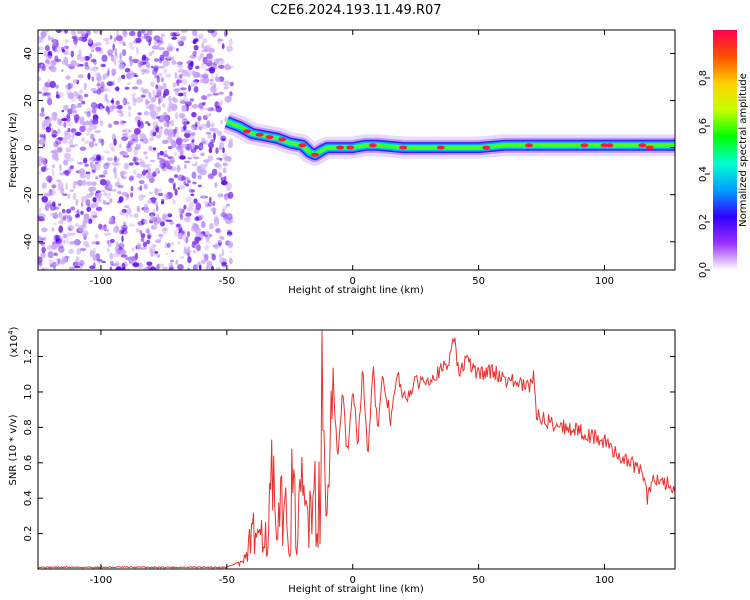 This screenshot has height=600, width=750. What do you see at coordinates (478, 580) in the screenshot?
I see `x-tick-label: 50` at bounding box center [478, 580].